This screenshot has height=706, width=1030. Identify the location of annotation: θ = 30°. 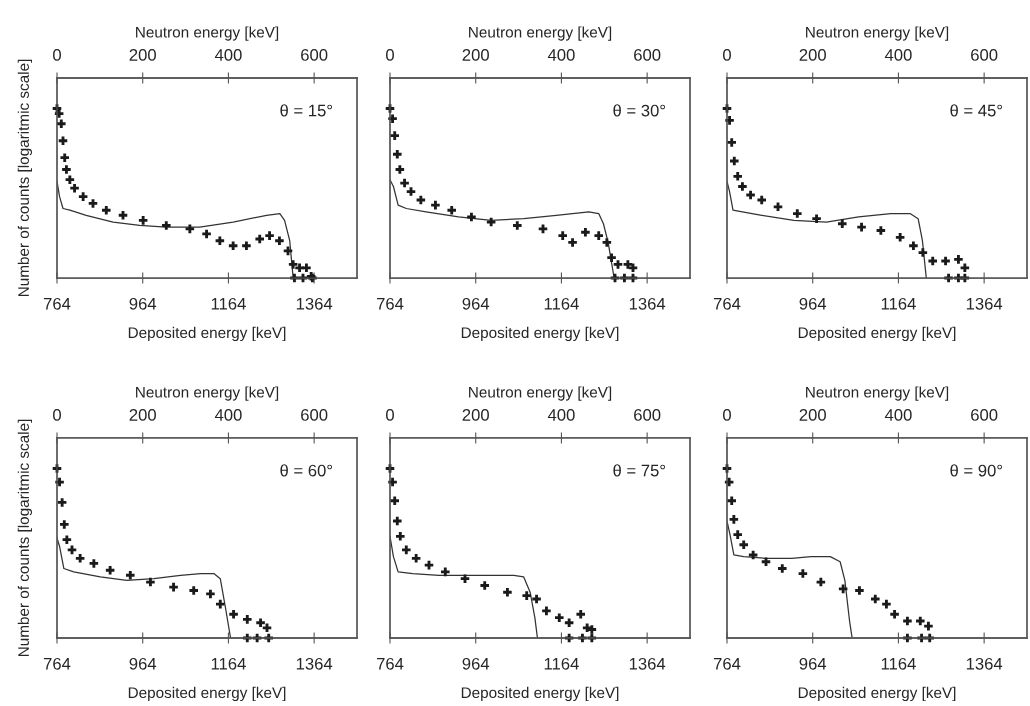
(639, 110).